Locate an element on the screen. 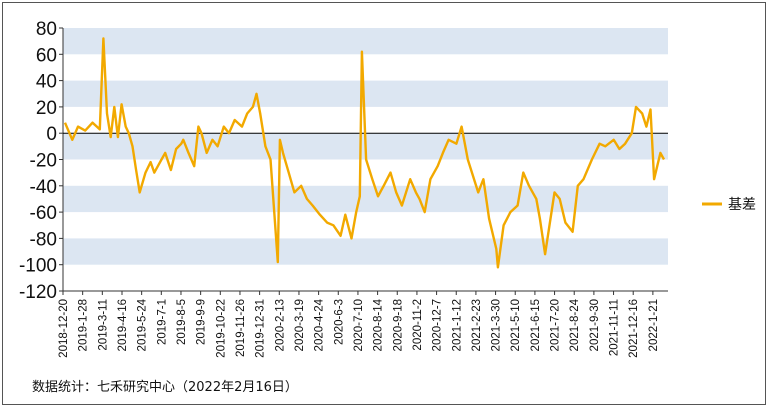 This screenshot has height=409, width=770. x-tick-label: 2021-3-30 is located at coordinates (497, 325).